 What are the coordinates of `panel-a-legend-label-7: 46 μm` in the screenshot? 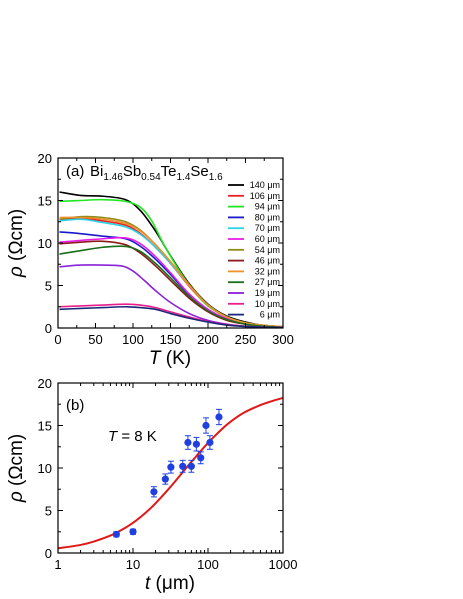 It's located at (267, 261).